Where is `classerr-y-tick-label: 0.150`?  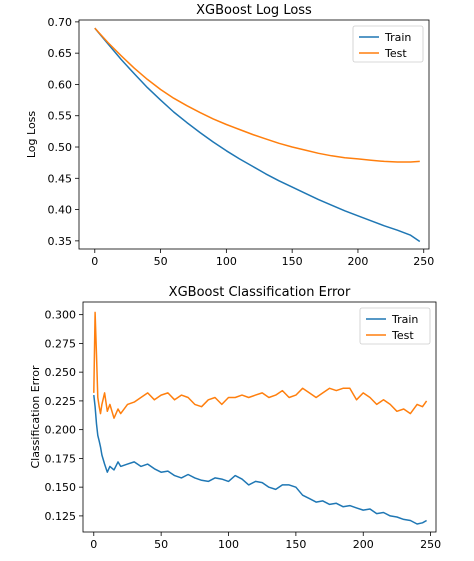 classerr-y-tick-label: 0.150 is located at coordinates (61, 487).